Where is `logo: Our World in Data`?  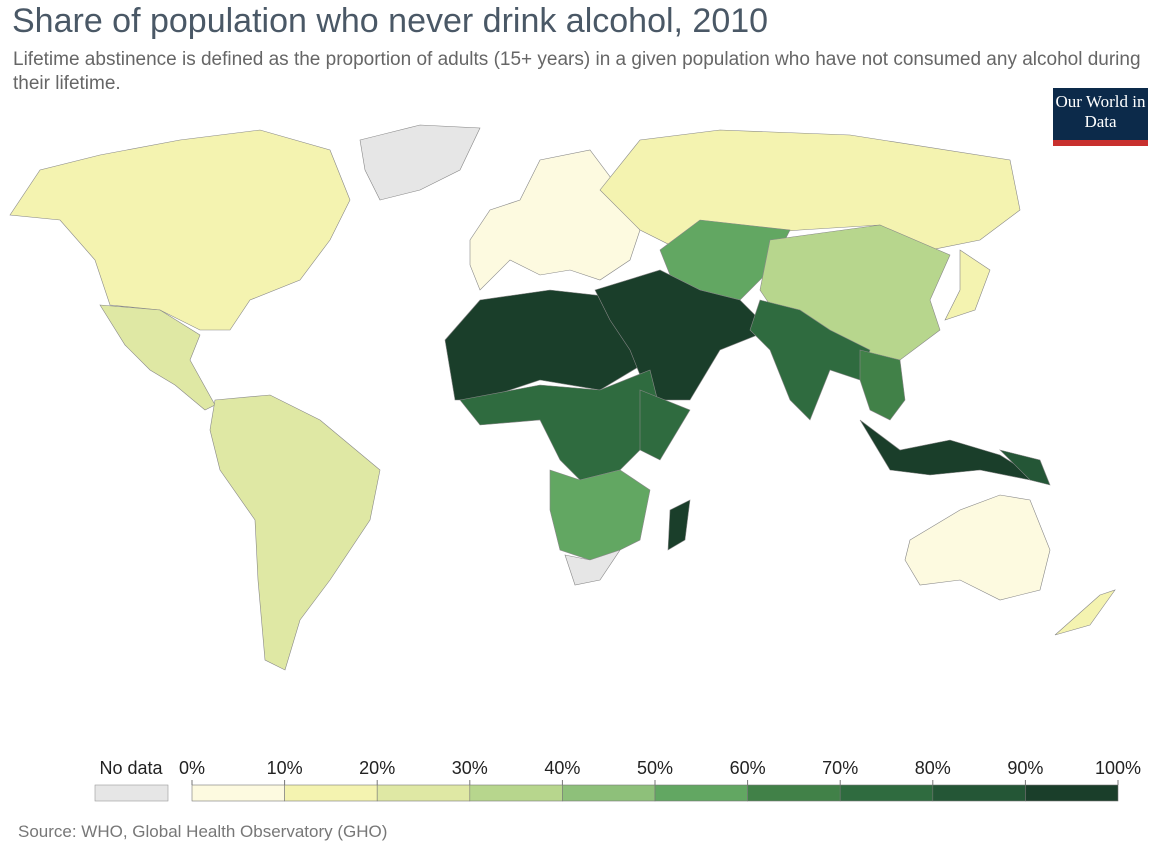
logo: Our World in Data is located at coordinates (1100, 117).